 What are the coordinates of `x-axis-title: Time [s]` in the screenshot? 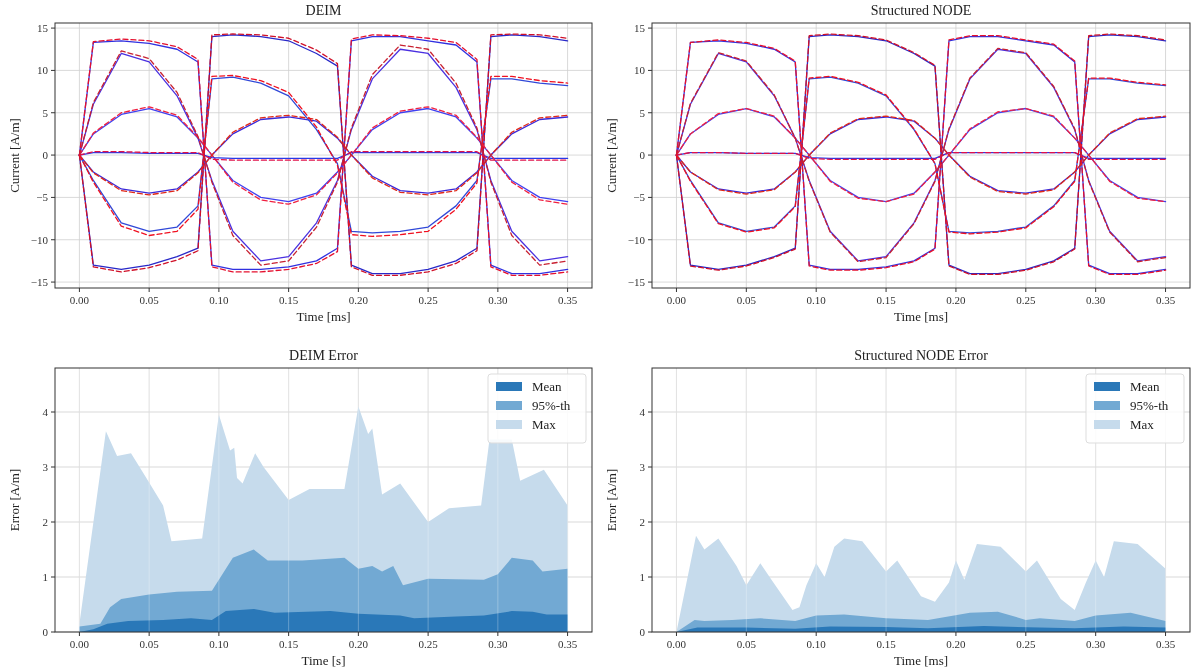 It's located at (323, 660).